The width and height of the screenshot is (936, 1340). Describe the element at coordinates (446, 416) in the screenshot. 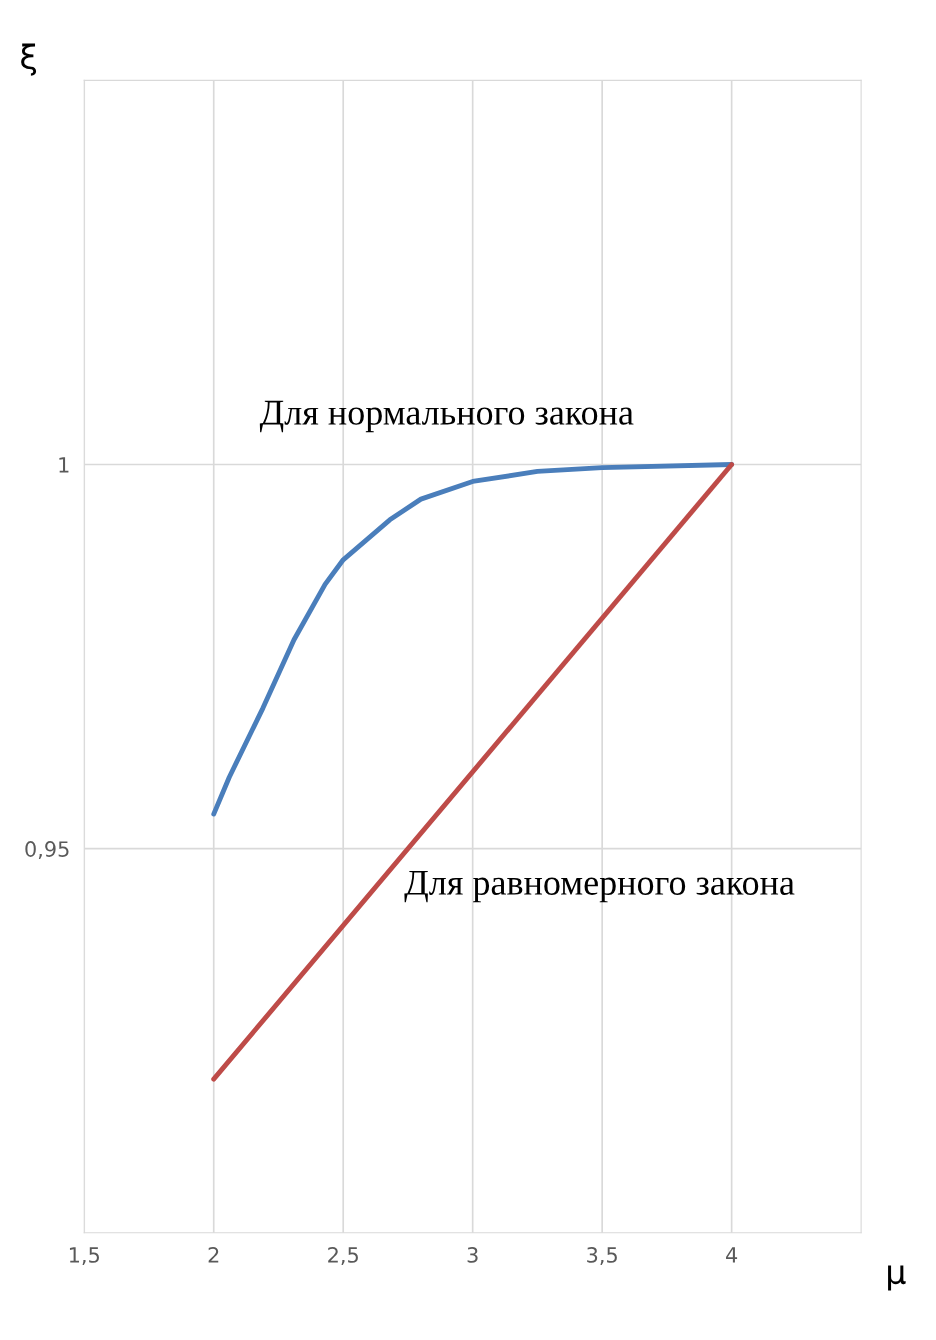

I see `series-label: Для нормального закона` at that location.